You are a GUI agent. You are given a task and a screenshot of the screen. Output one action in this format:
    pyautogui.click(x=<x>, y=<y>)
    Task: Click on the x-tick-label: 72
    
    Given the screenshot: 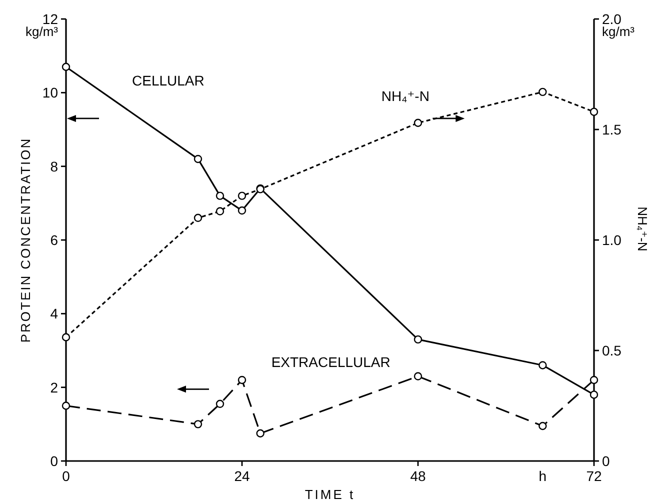 What is the action you would take?
    pyautogui.click(x=594, y=476)
    